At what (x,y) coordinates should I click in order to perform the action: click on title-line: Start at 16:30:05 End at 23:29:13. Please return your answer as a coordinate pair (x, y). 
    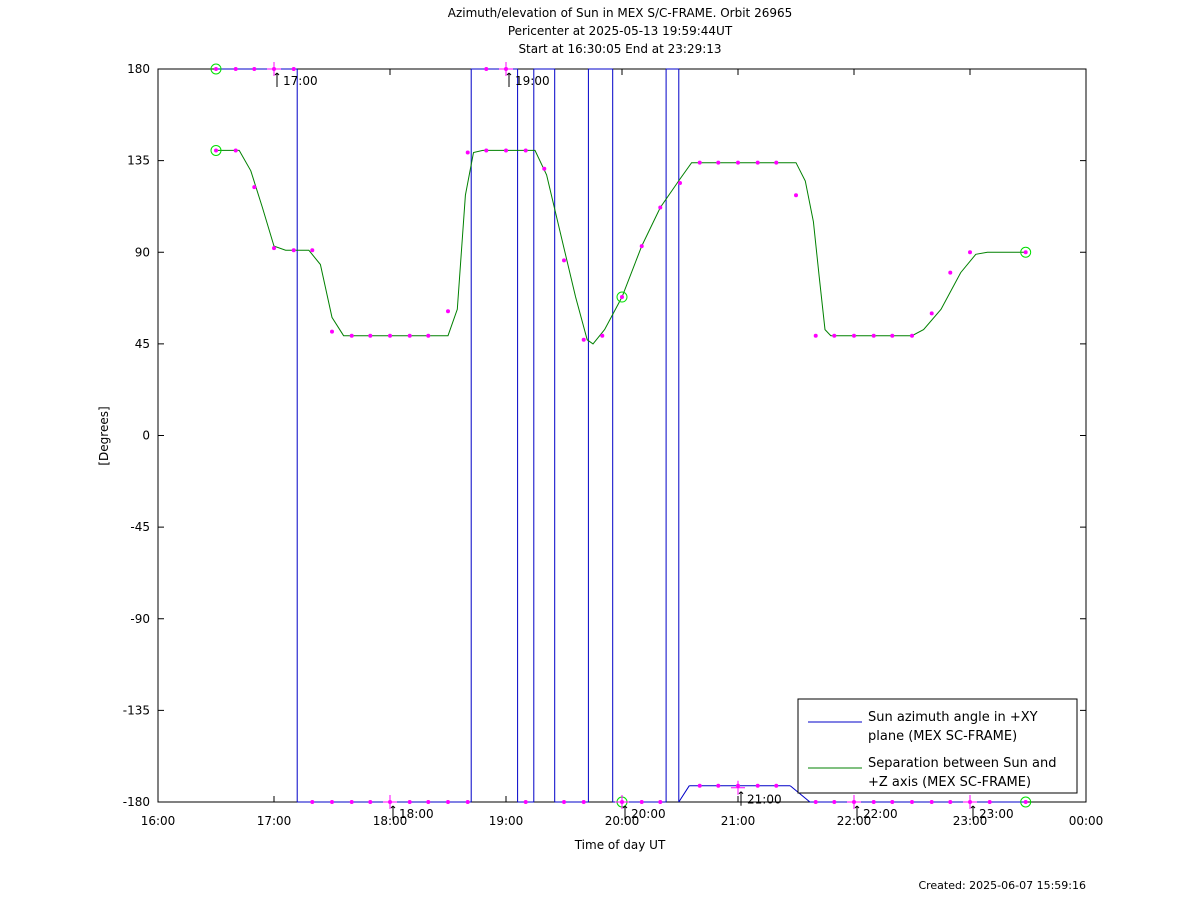
    Looking at the image, I should click on (619, 49).